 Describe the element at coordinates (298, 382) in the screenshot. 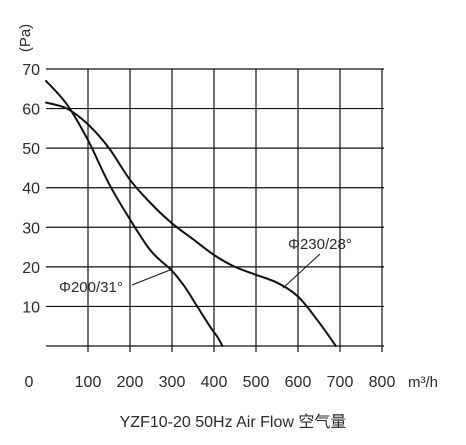

I see `x-tick-label: 600` at that location.